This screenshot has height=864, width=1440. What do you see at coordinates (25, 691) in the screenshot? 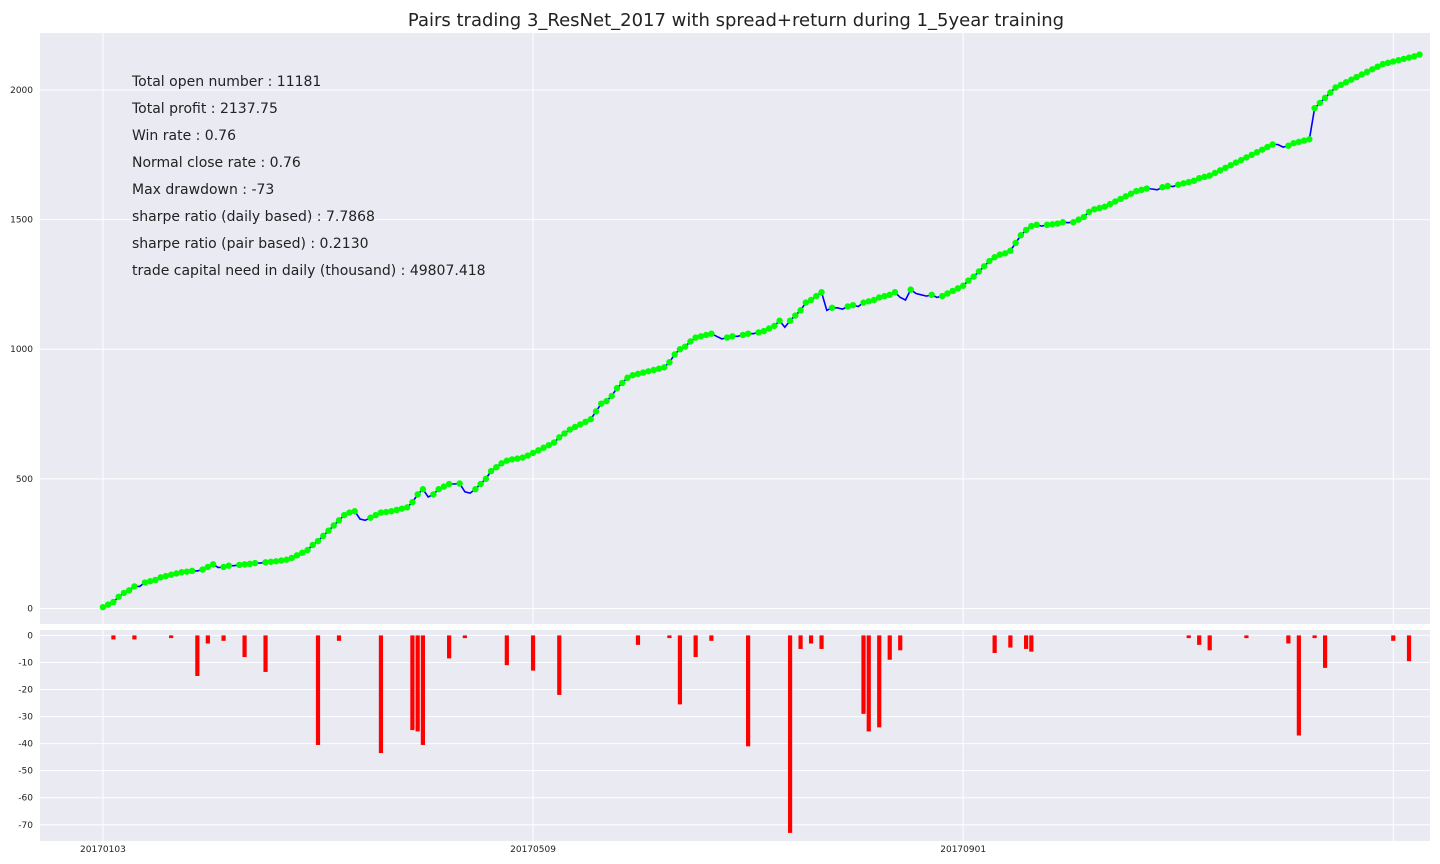
I see `drawdown-y-tick-label: -20` at bounding box center [25, 691].